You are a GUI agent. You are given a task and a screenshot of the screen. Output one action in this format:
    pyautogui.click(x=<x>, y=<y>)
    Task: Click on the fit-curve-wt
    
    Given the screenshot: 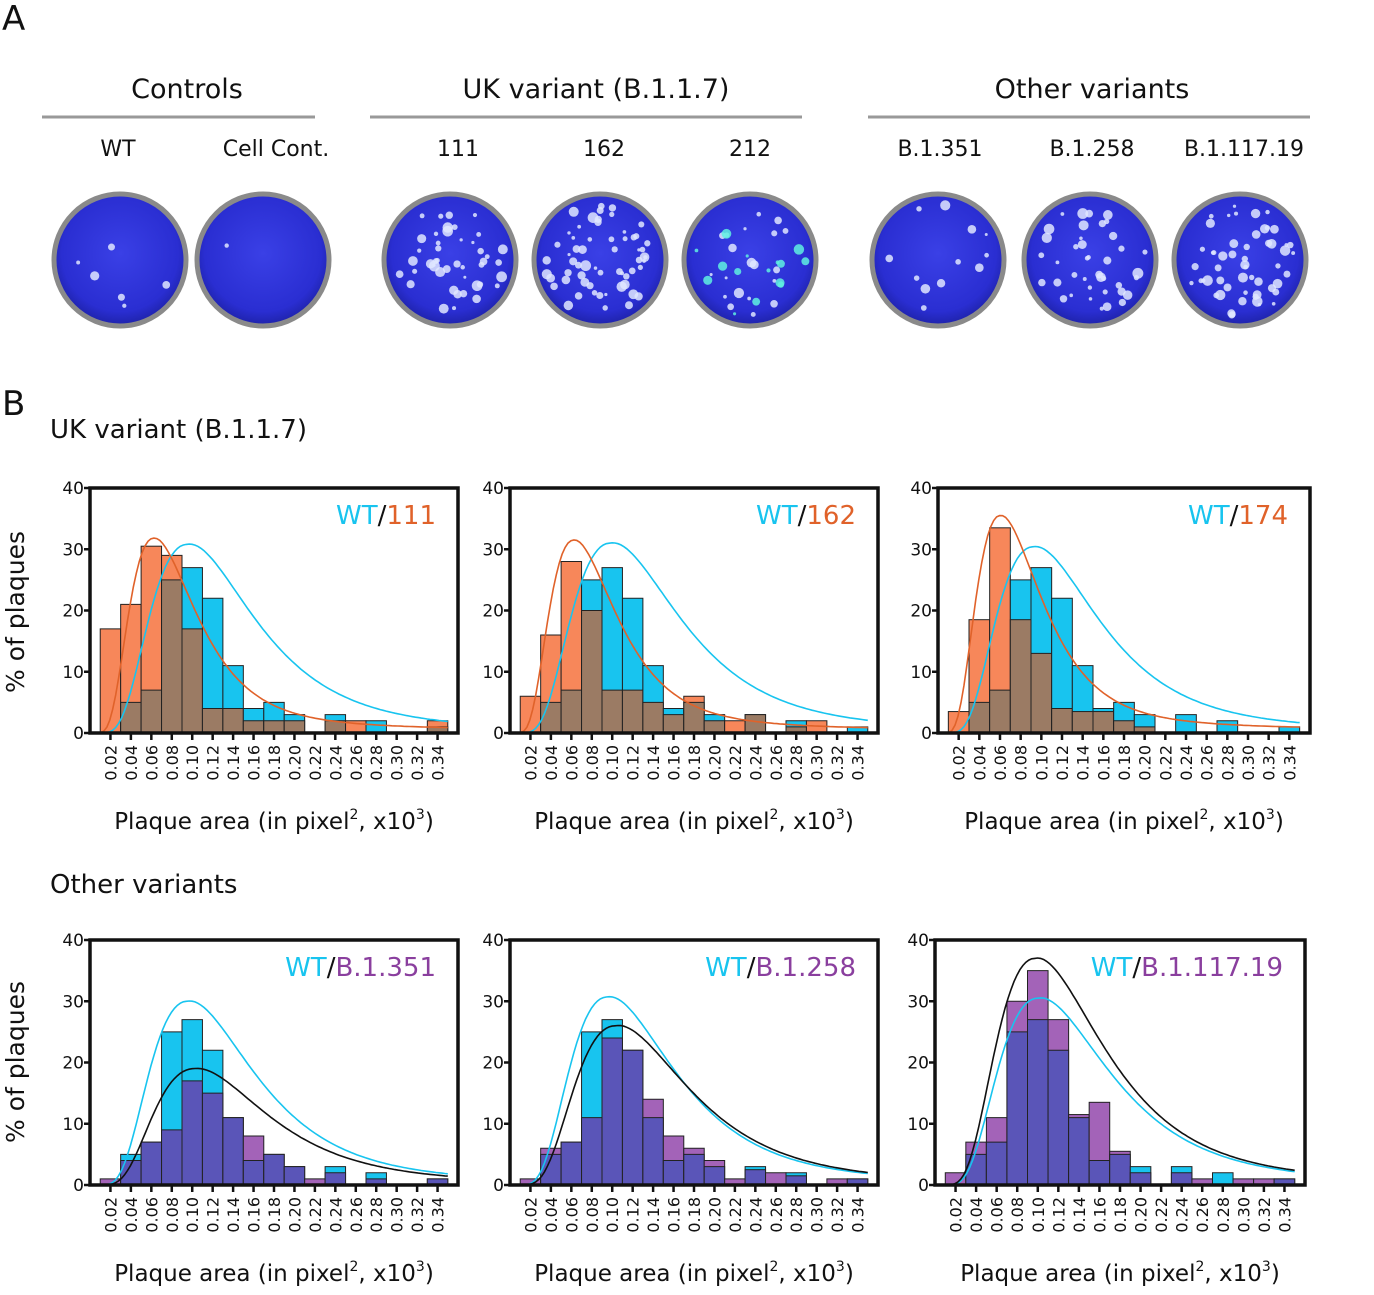 What is the action you would take?
    pyautogui.click(x=273, y=1093)
    